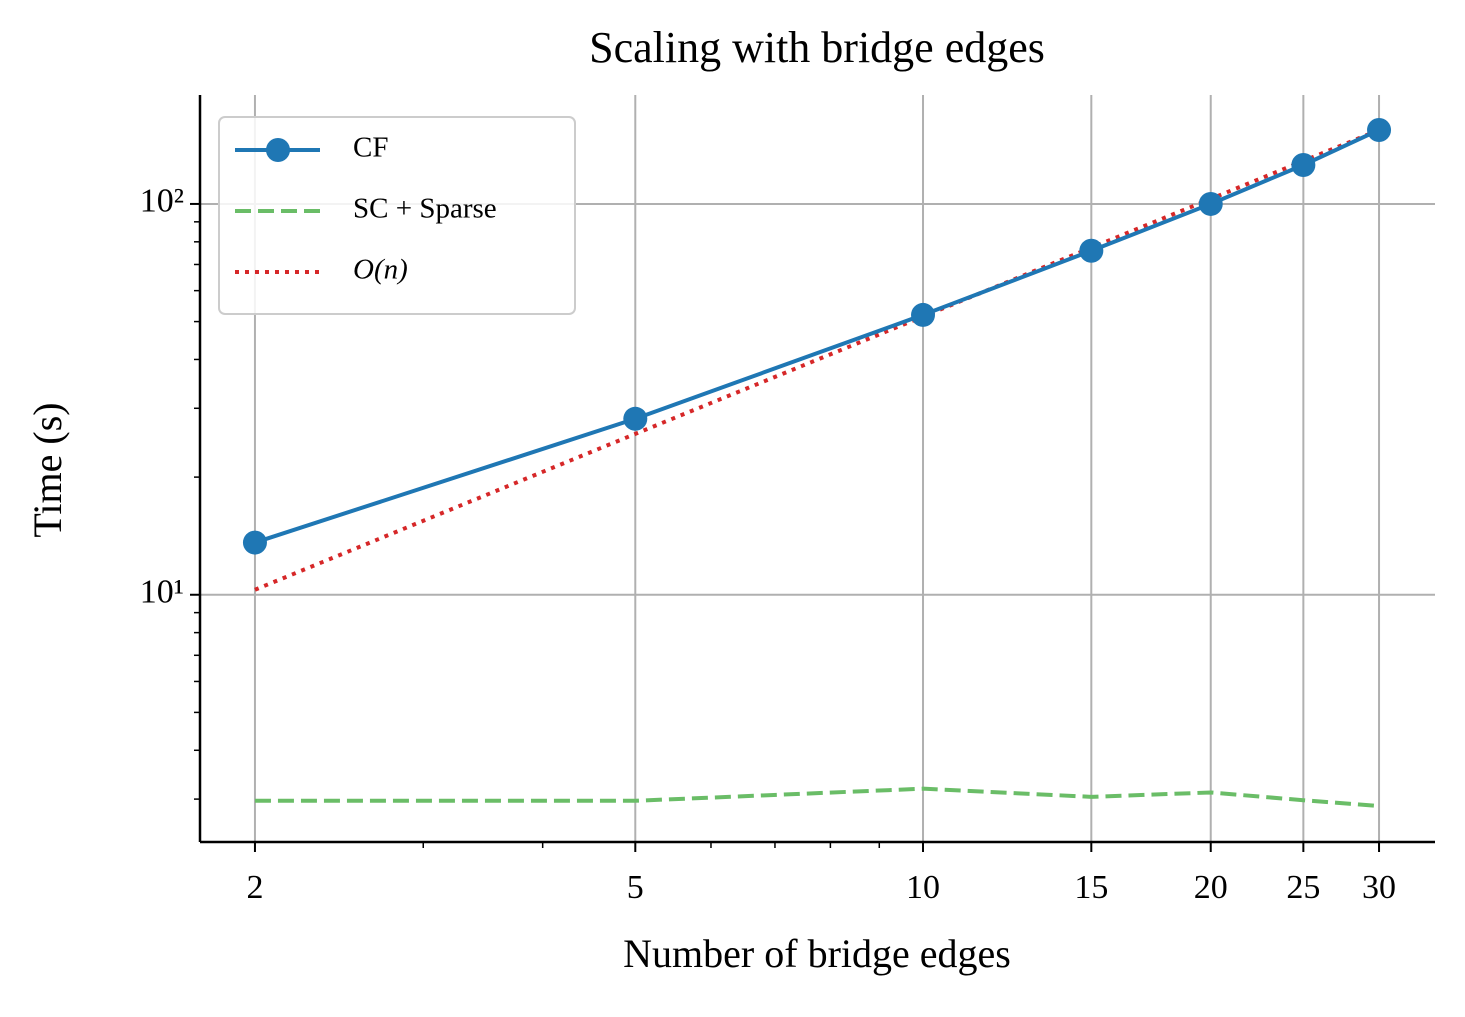 Image resolution: width=1465 pixels, height=1017 pixels. I want to click on x-tick-label: 20, so click(1211, 887).